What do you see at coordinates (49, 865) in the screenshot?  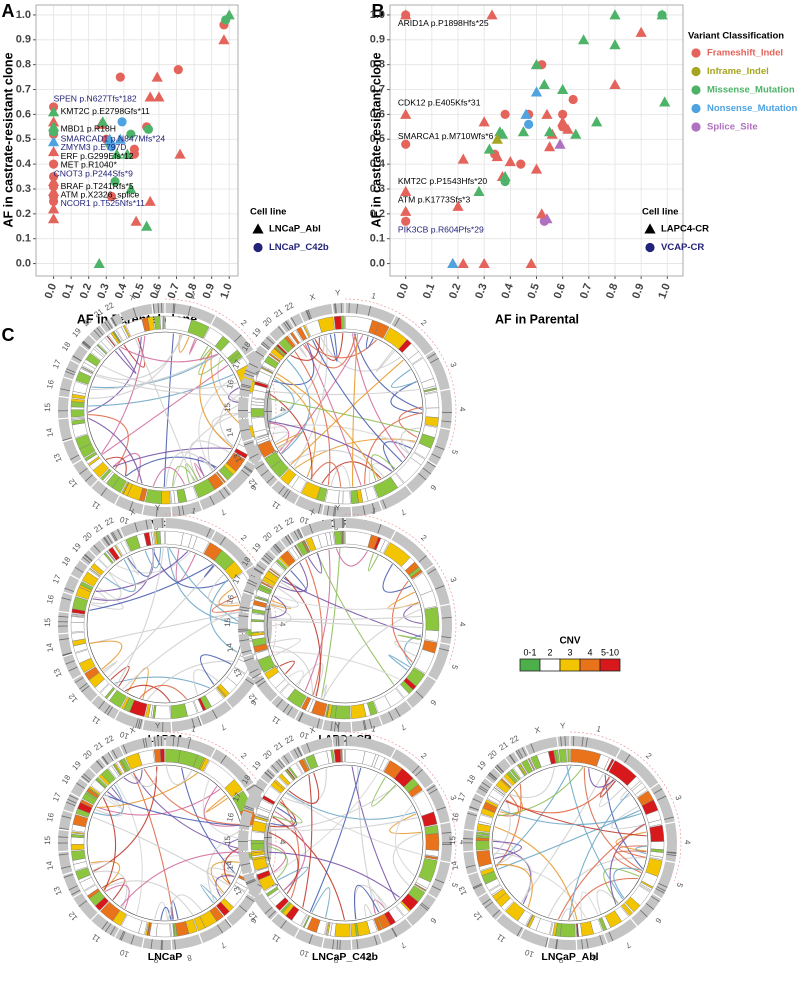 I see `chromosome-label: 14` at bounding box center [49, 865].